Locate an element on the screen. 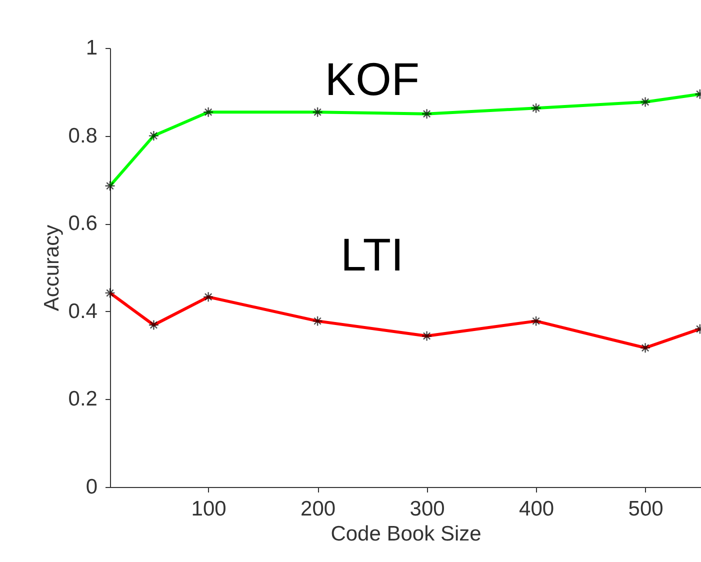 Image resolution: width=701 pixels, height=562 pixels. y-tick-label: 0 is located at coordinates (92, 487).